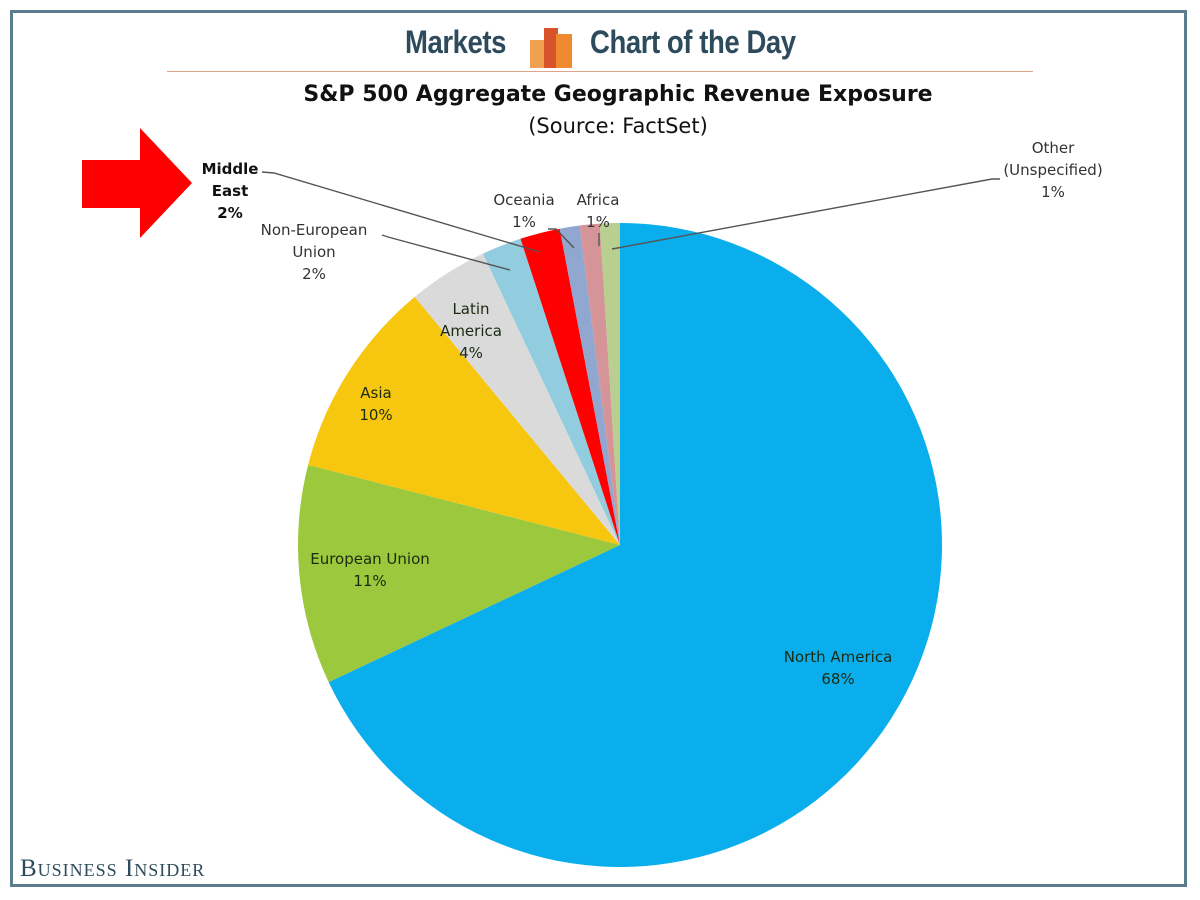 This screenshot has height=900, width=1200. I want to click on pie-slice-oceania, so click(589, 385).